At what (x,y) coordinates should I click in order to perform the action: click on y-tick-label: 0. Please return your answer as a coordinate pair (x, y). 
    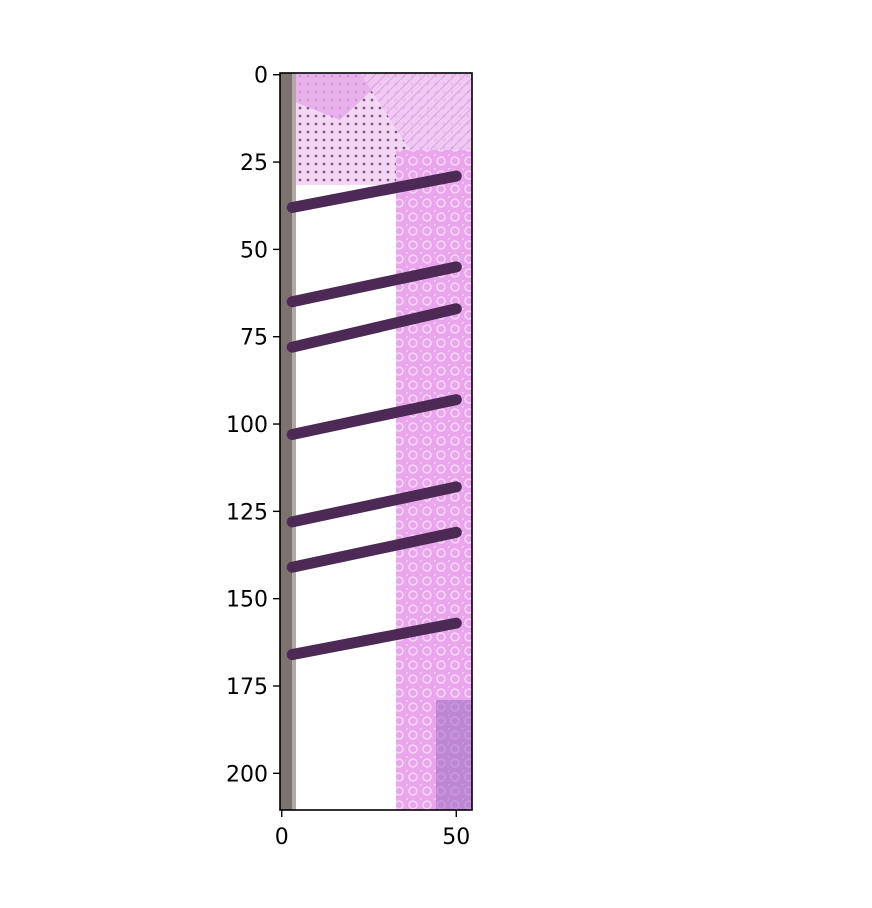
    Looking at the image, I should click on (261, 76).